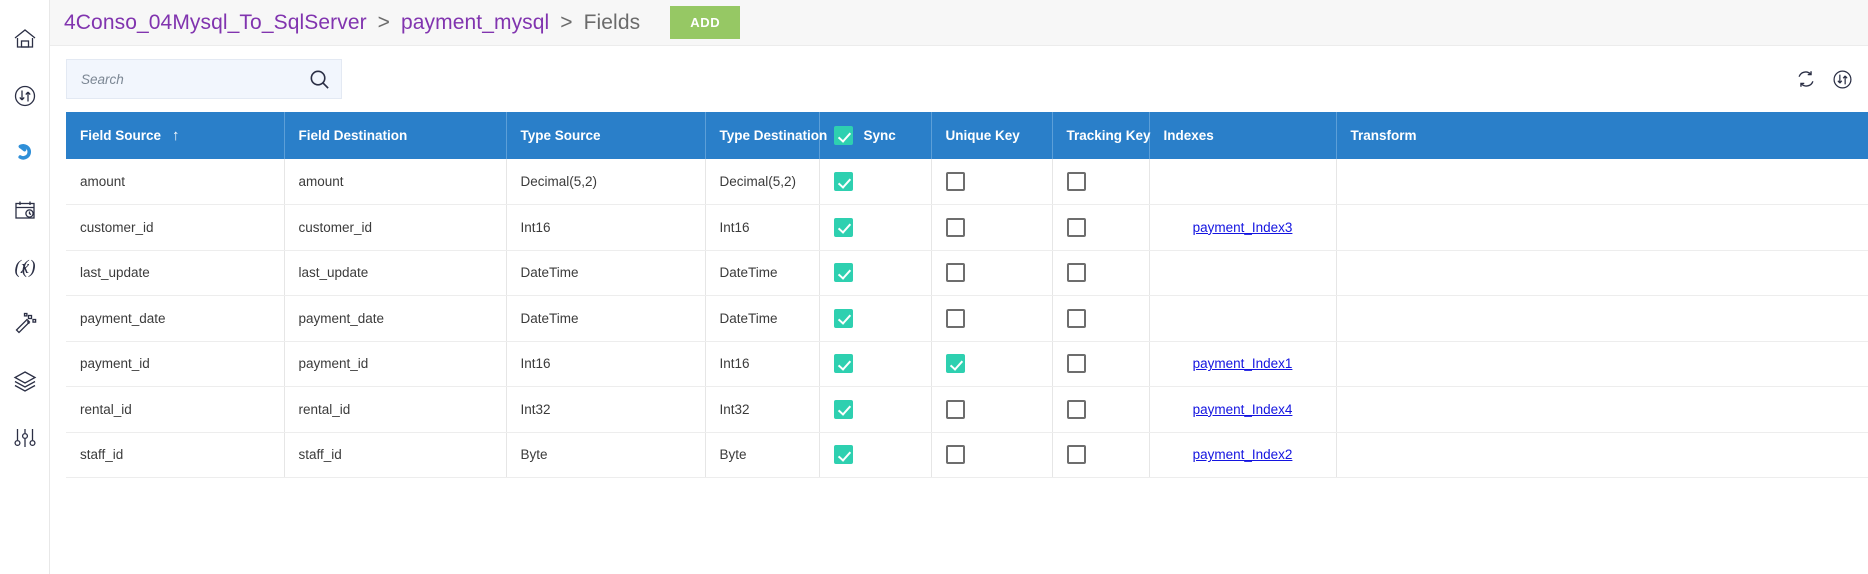 The height and width of the screenshot is (574, 1868). I want to click on cell-type-source: Int16, so click(606, 364).